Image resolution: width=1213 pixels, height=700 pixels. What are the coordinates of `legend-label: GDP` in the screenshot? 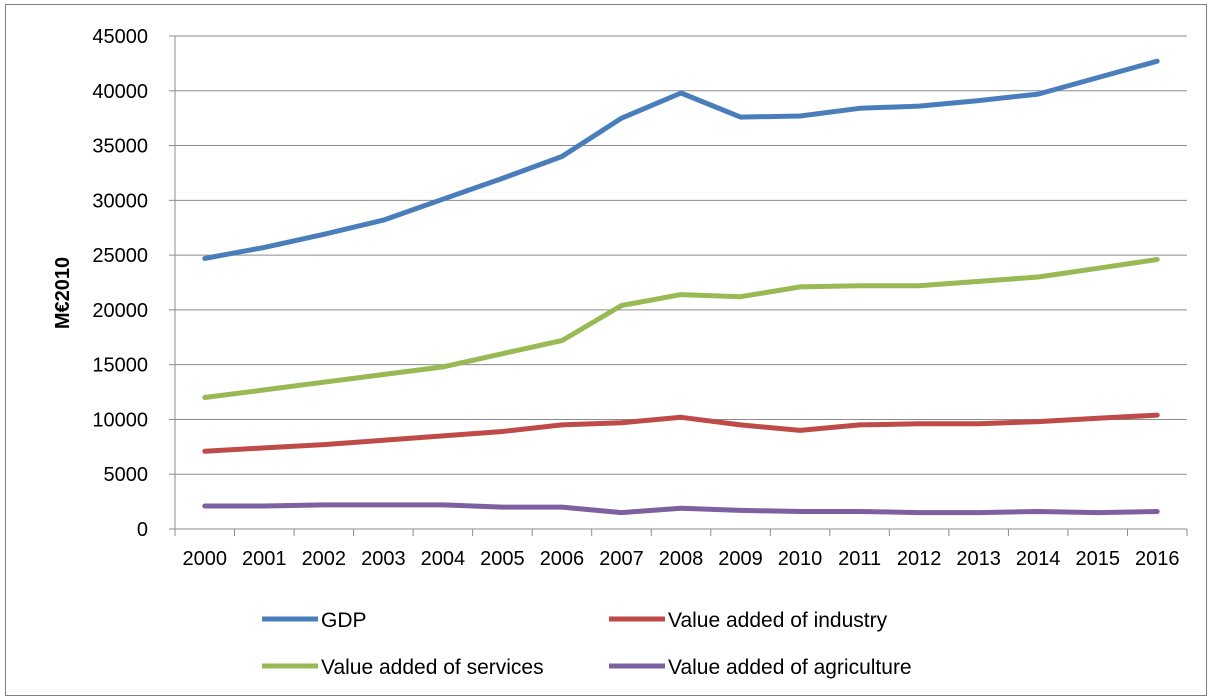 It's located at (344, 620).